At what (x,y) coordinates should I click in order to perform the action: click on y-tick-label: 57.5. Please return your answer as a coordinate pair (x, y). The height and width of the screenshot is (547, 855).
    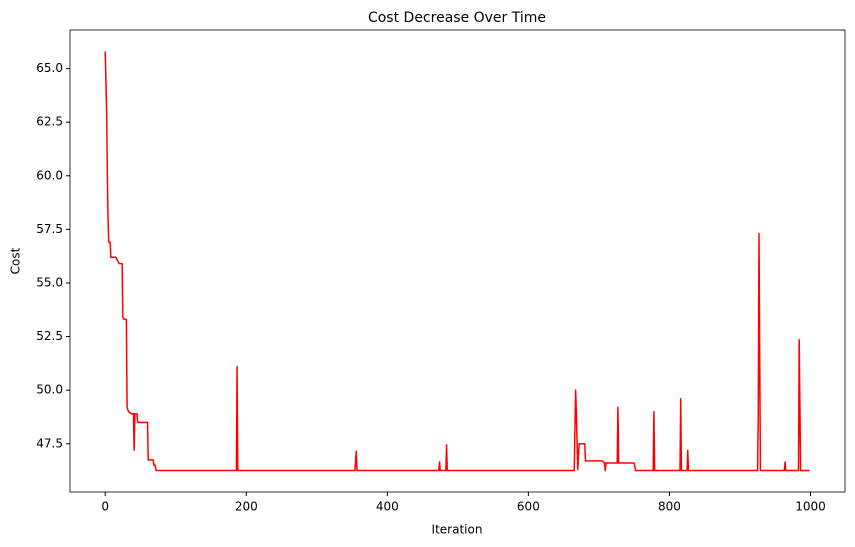
    Looking at the image, I should click on (49, 229).